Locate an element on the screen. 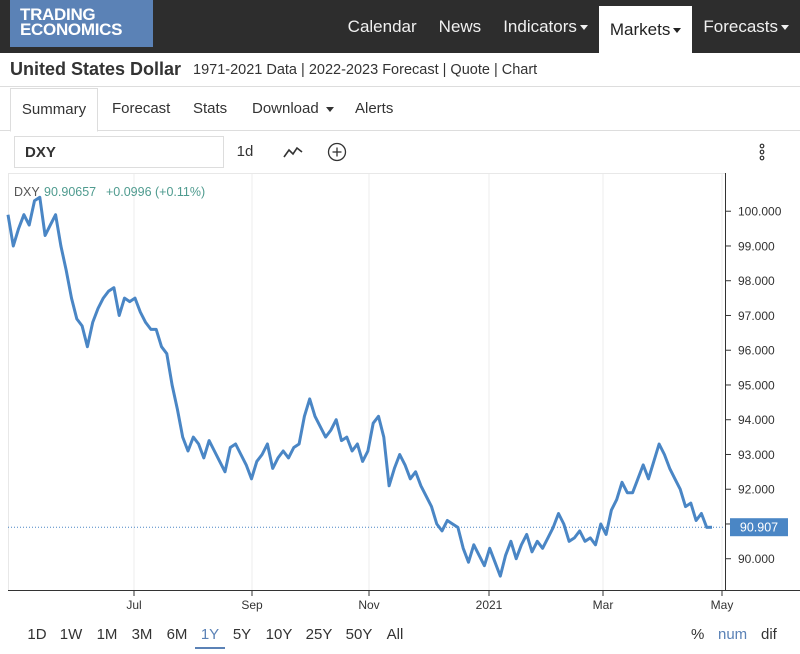  y-tick-label: 90.000 is located at coordinates (756, 559).